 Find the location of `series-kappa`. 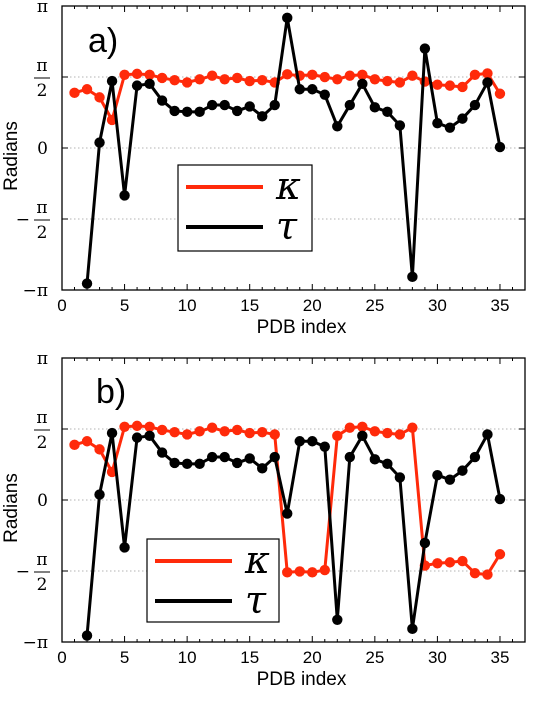

series-kappa is located at coordinates (287, 97).